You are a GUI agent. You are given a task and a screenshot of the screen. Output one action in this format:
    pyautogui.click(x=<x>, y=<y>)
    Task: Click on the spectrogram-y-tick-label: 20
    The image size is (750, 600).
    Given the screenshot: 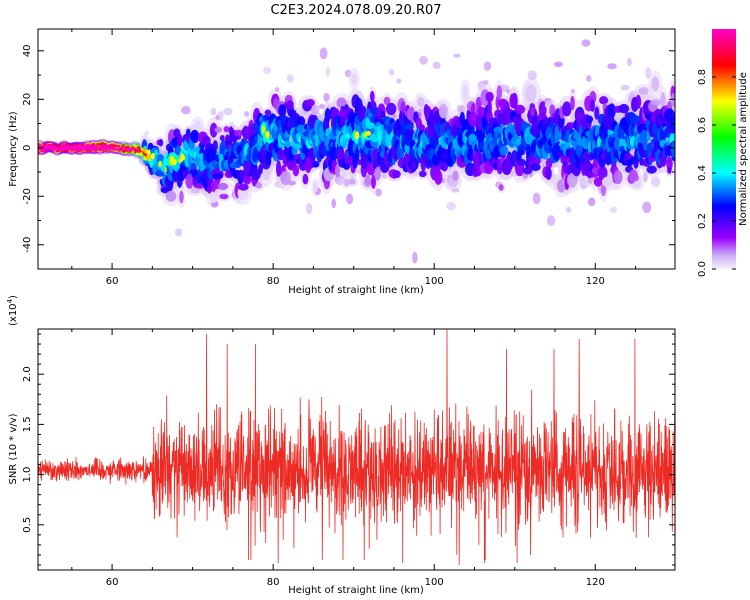 What is the action you would take?
    pyautogui.click(x=27, y=99)
    